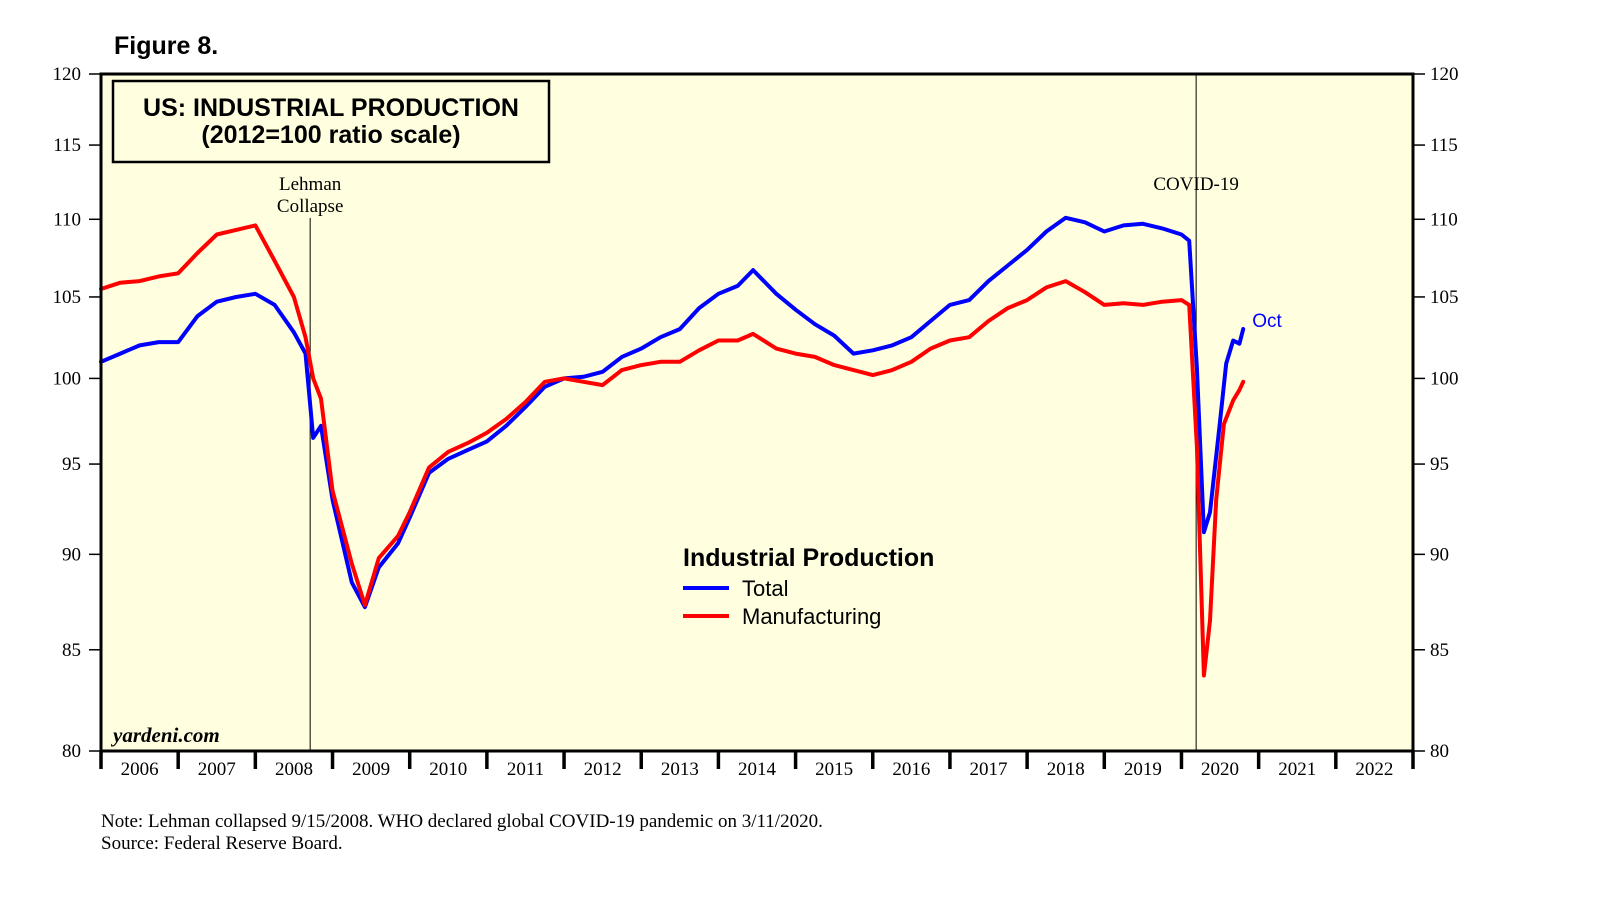  What do you see at coordinates (1436, 413) in the screenshot?
I see `y-axis-right: 80 85 90 95 100 105 110 115 120` at bounding box center [1436, 413].